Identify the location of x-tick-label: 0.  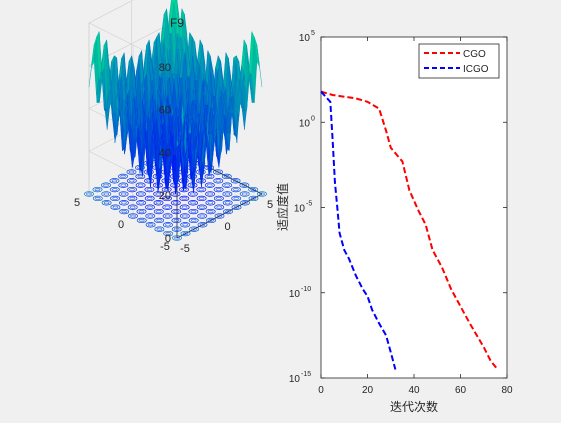
(227, 227).